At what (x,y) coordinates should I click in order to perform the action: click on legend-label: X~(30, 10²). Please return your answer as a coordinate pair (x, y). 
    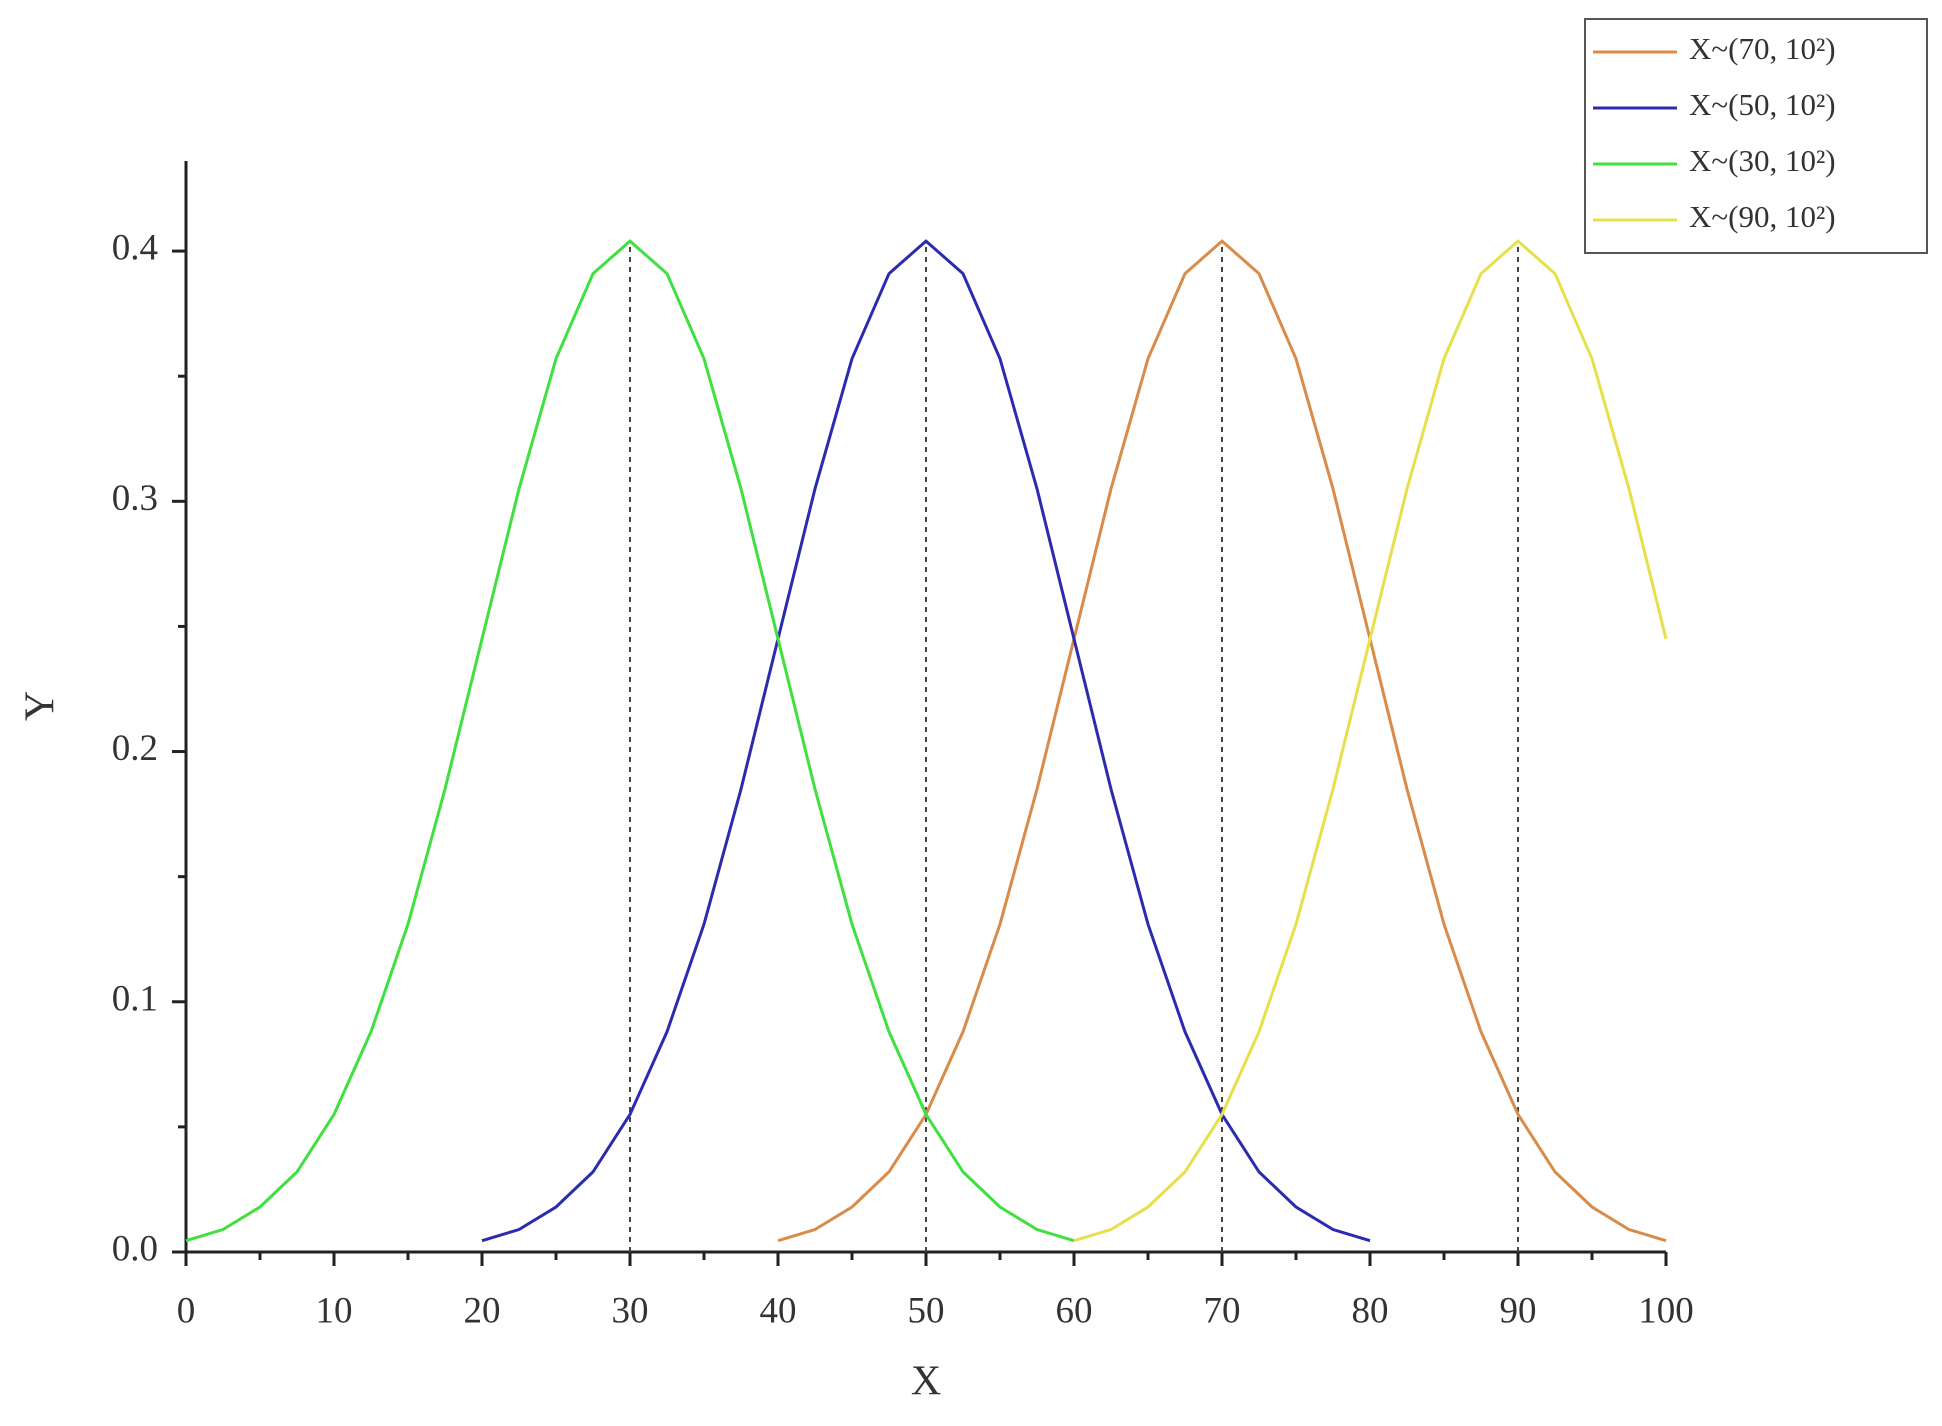
    Looking at the image, I should click on (1762, 160).